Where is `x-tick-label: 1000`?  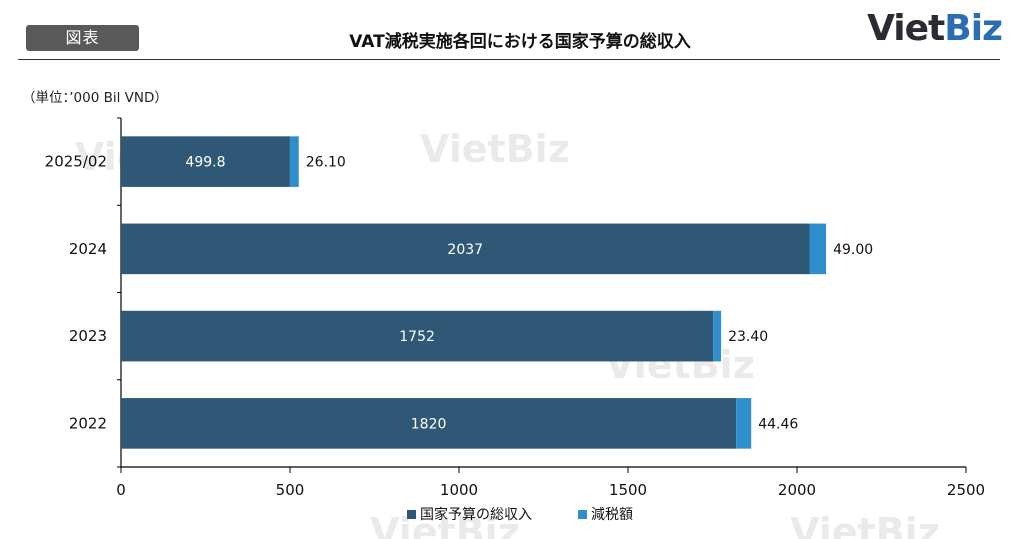 x-tick-label: 1000 is located at coordinates (459, 490).